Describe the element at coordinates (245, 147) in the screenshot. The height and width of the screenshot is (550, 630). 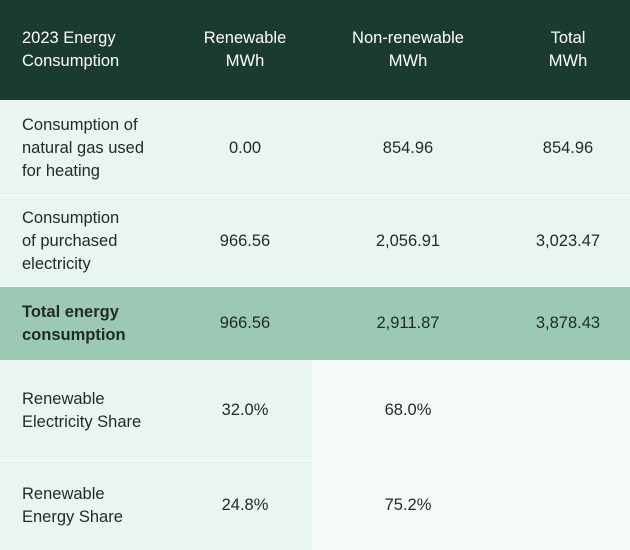
I see `row-renewable: 0.00` at that location.